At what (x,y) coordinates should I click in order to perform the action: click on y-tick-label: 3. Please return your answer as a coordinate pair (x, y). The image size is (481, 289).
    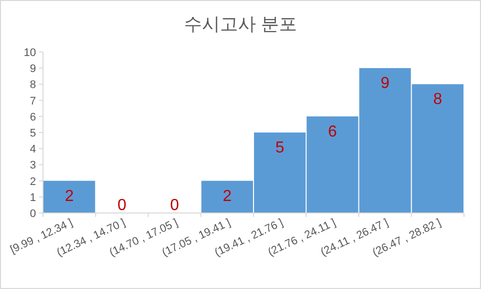
    Looking at the image, I should click on (33, 166).